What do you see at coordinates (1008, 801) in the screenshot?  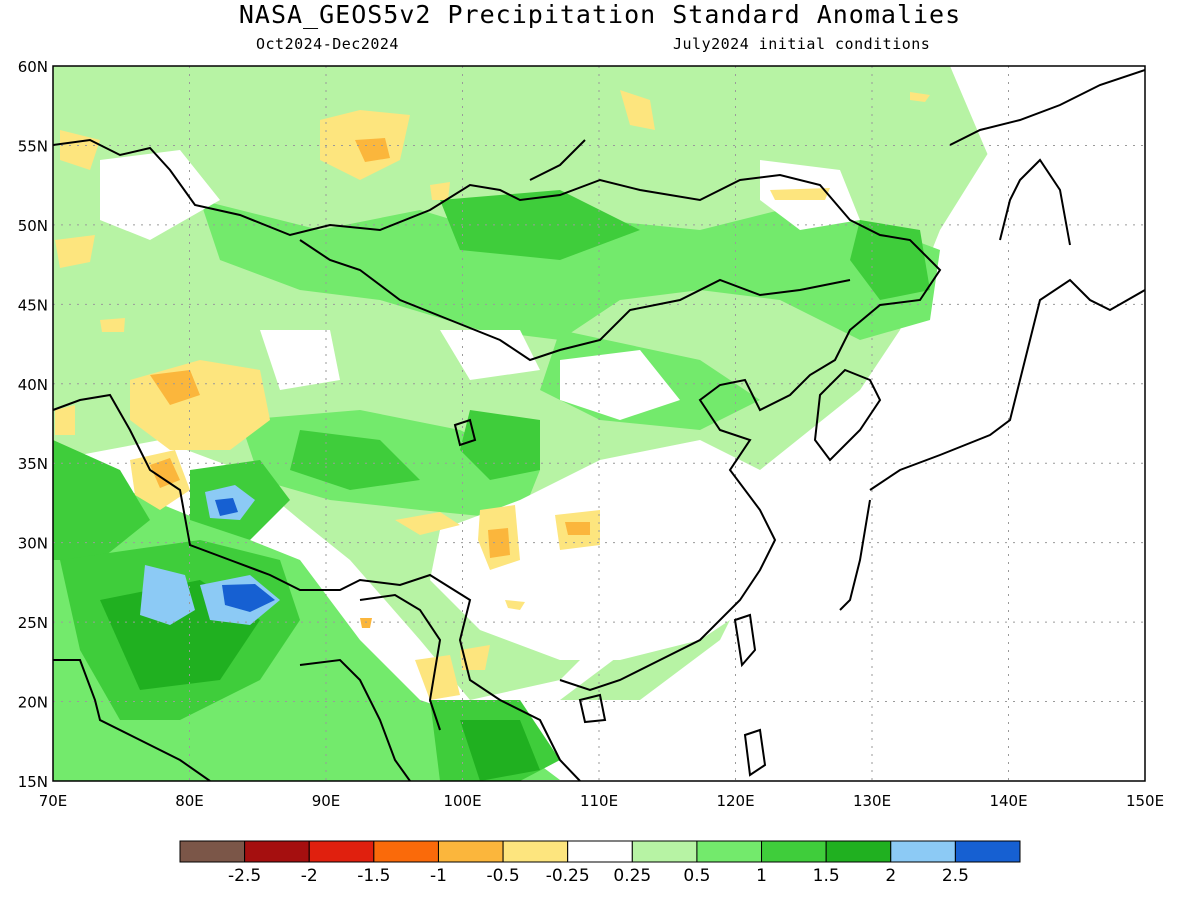 I see `longitude-tick-label: 140E` at bounding box center [1008, 801].